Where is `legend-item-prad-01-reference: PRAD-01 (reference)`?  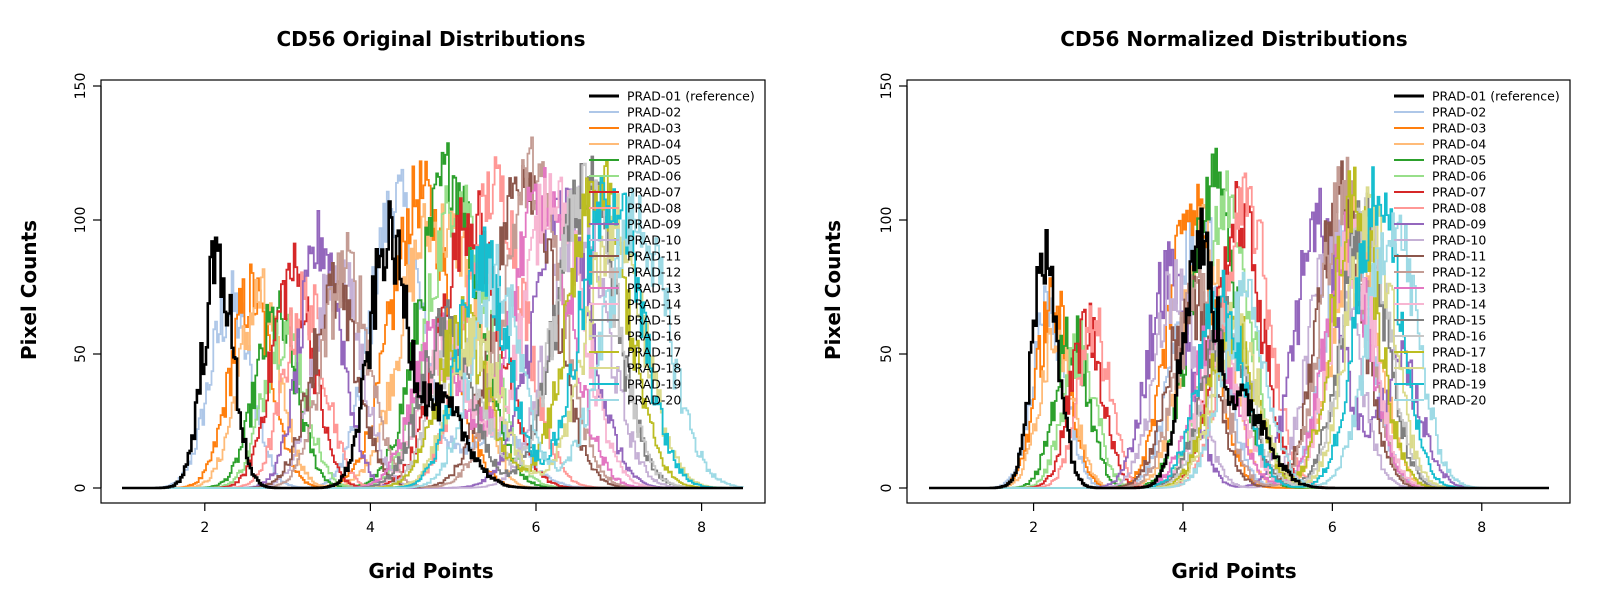 legend-item-prad-01-reference: PRAD-01 (reference) is located at coordinates (1477, 96).